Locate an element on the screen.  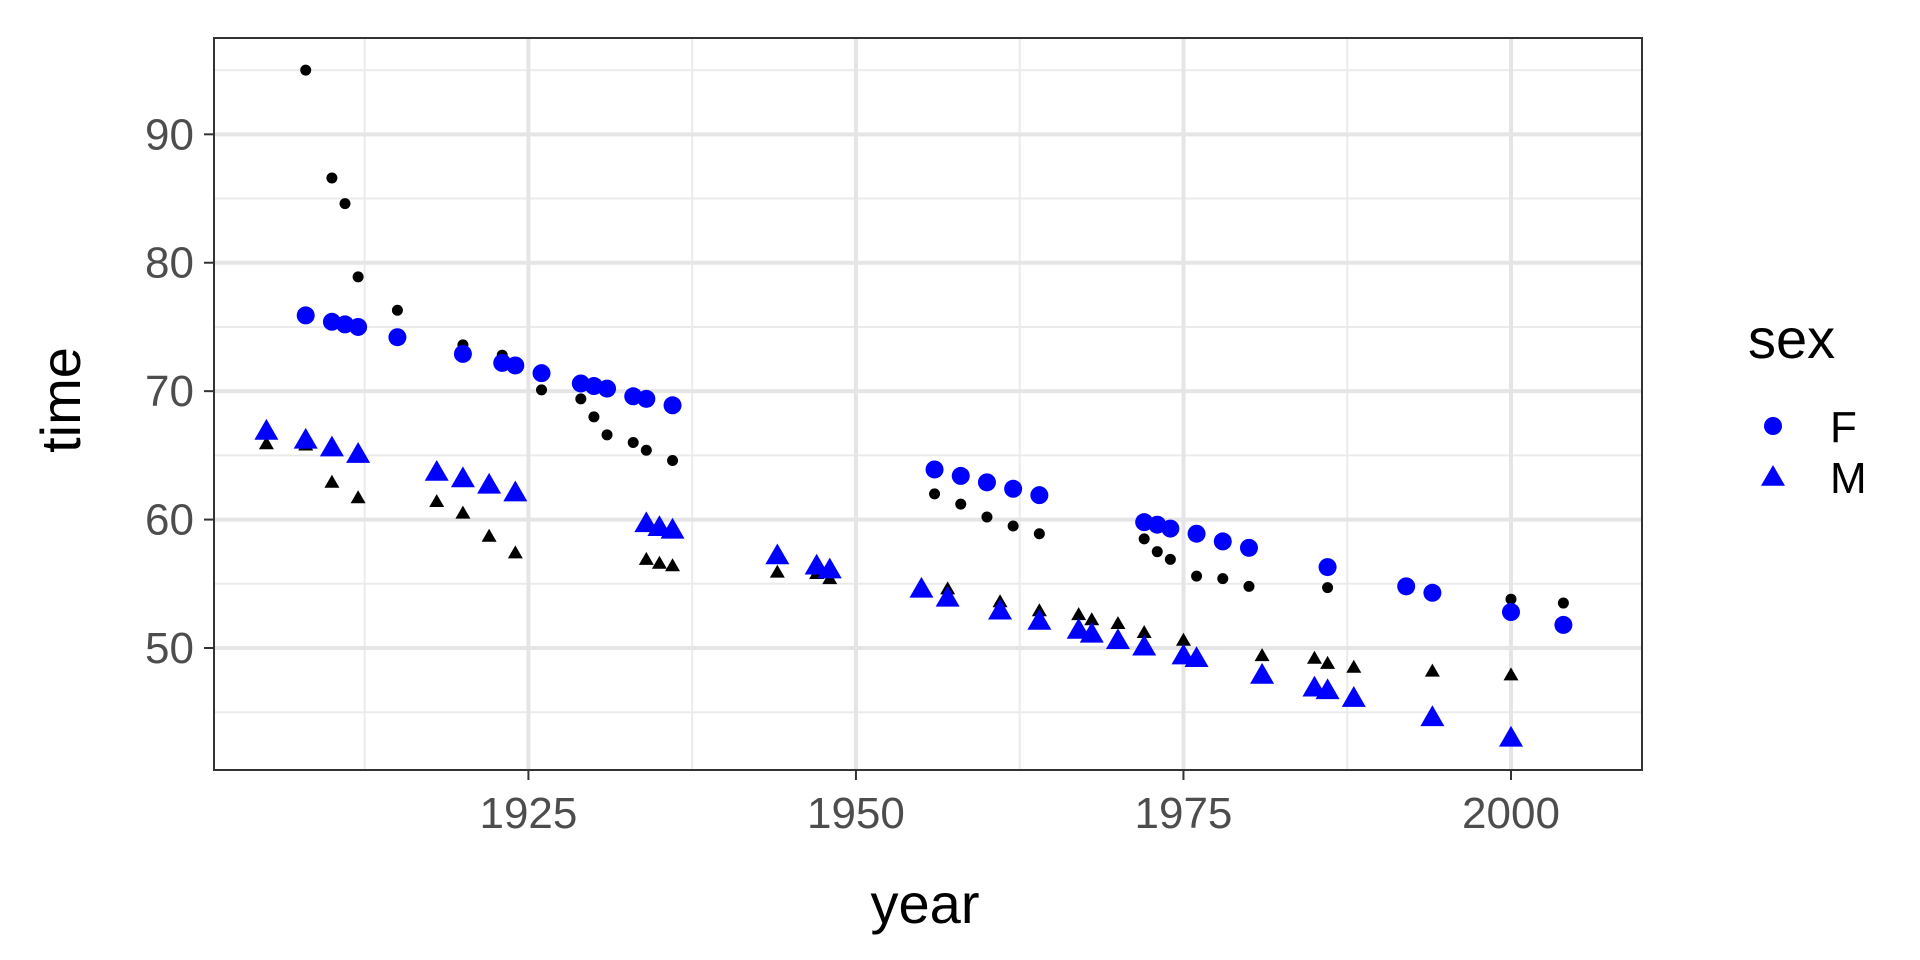
legend-label: F is located at coordinates (1843, 427).